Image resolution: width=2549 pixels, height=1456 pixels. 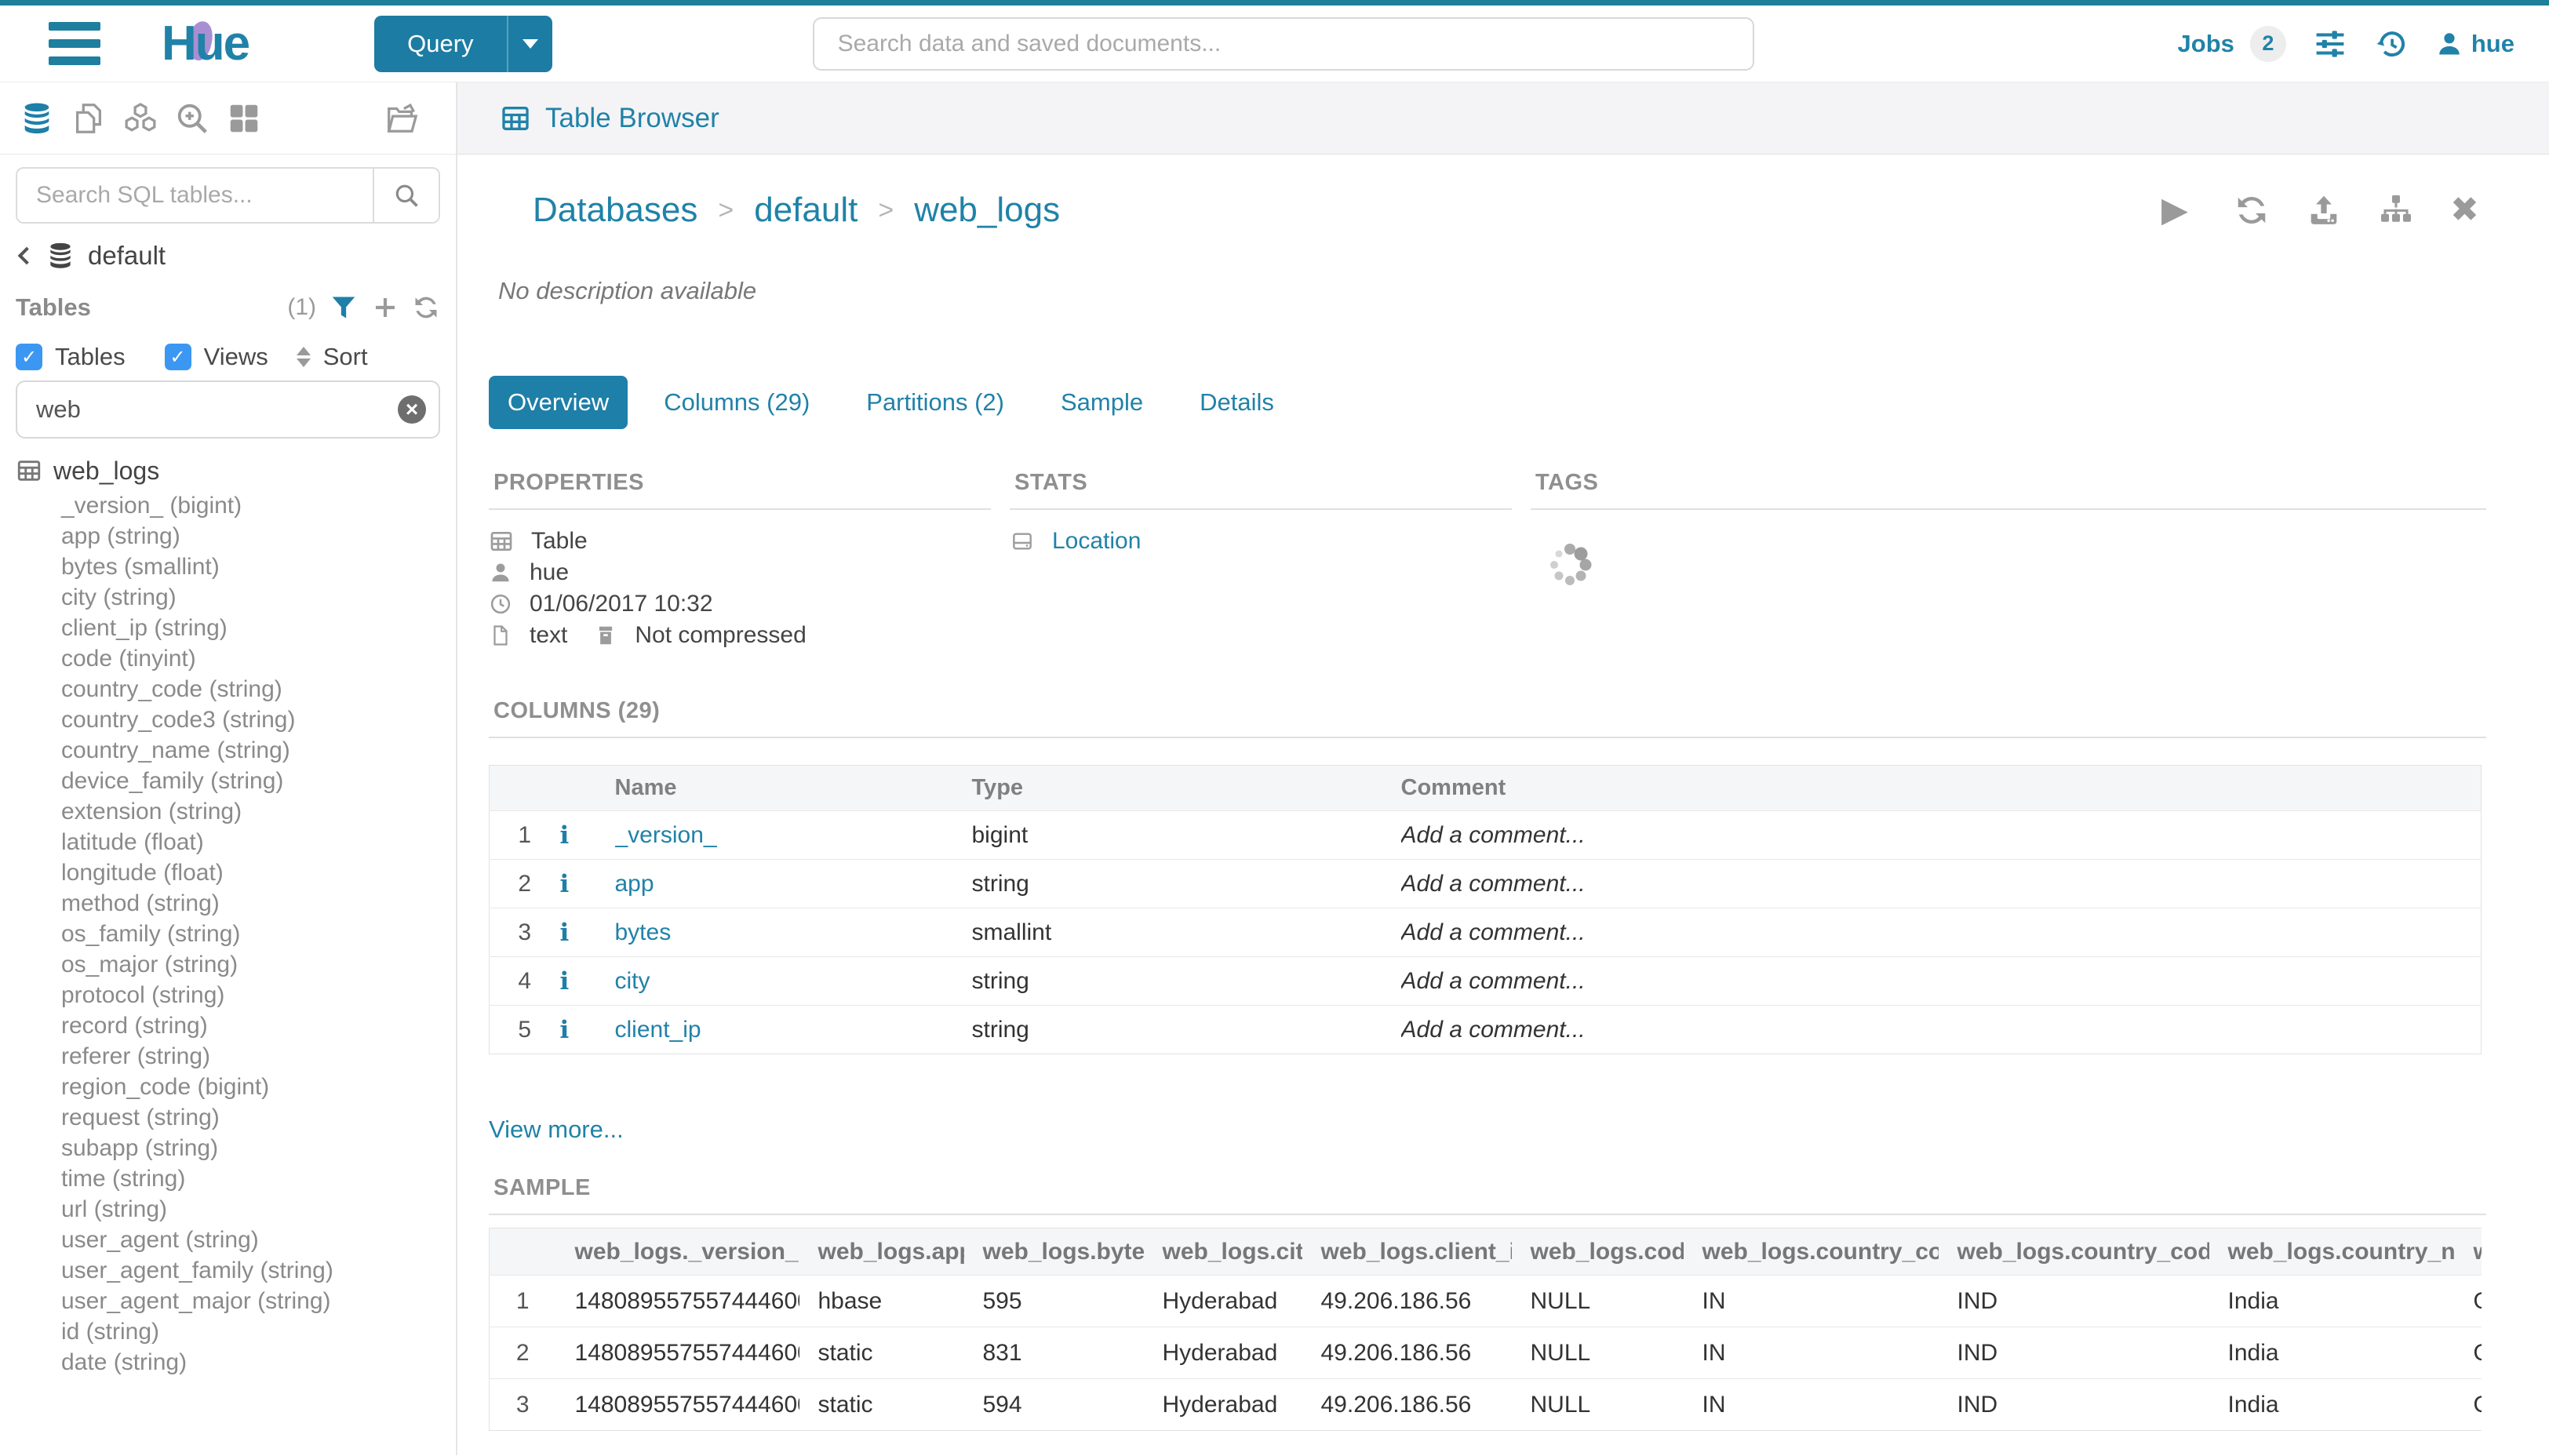 What do you see at coordinates (160, 1240) in the screenshot?
I see `column-list-item: user_agent (string)` at bounding box center [160, 1240].